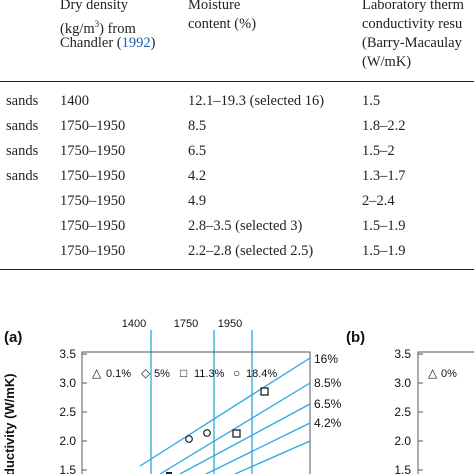  What do you see at coordinates (197, 176) in the screenshot?
I see `cell-moisture: 4.2` at bounding box center [197, 176].